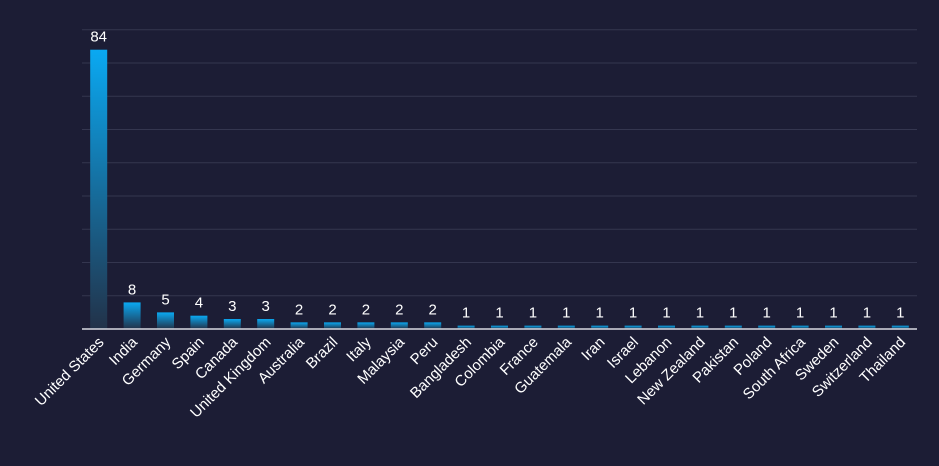 The height and width of the screenshot is (466, 939). What do you see at coordinates (366, 309) in the screenshot?
I see `data-label-italy: 2` at bounding box center [366, 309].